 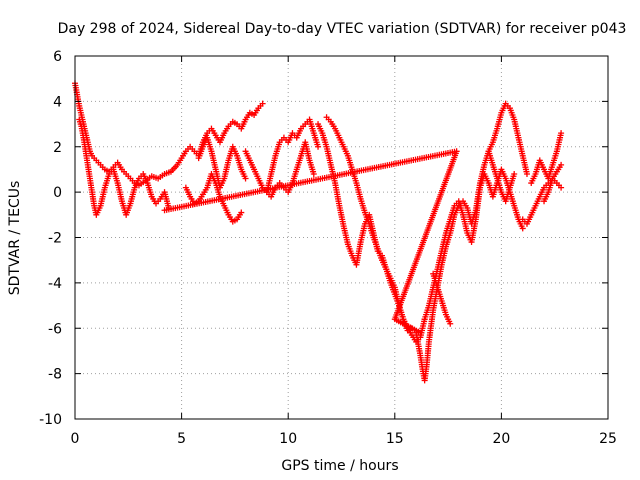 I want to click on x-tick-label: 5, so click(x=181, y=439).